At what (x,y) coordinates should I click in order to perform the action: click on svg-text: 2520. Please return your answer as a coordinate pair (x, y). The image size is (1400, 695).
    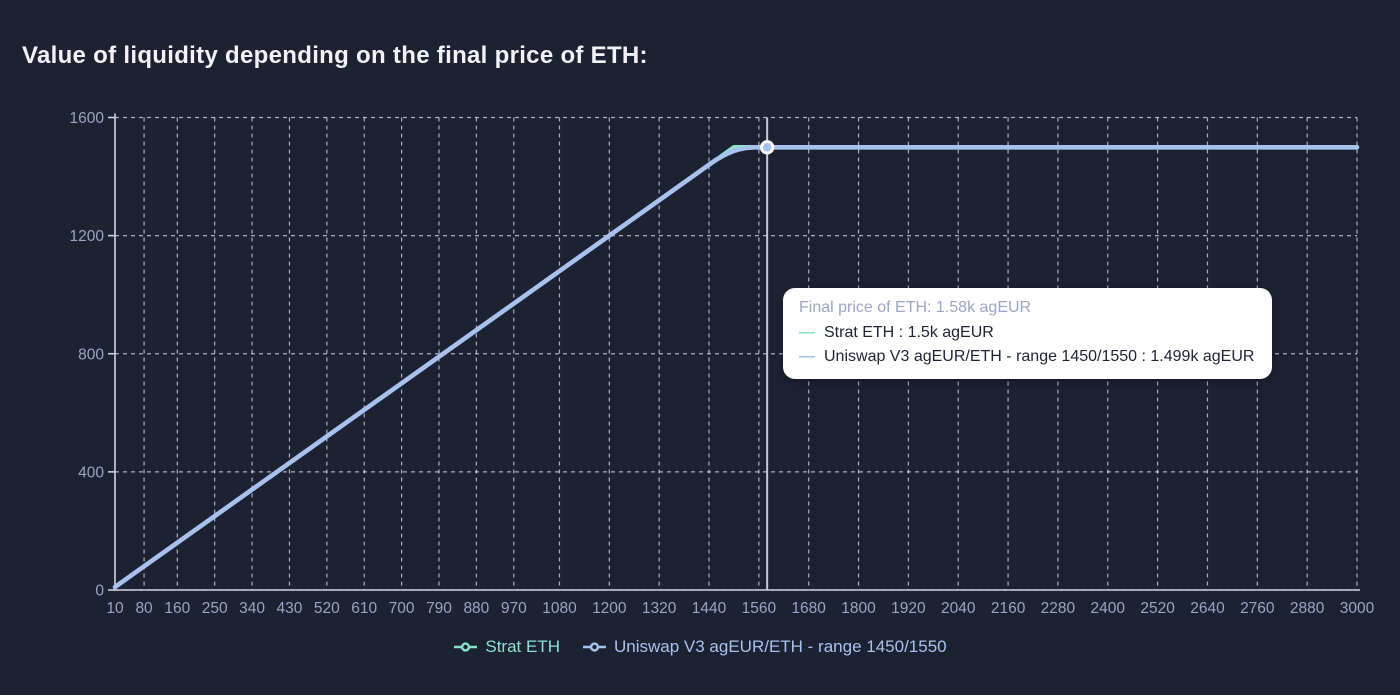
    Looking at the image, I should click on (1157, 608).